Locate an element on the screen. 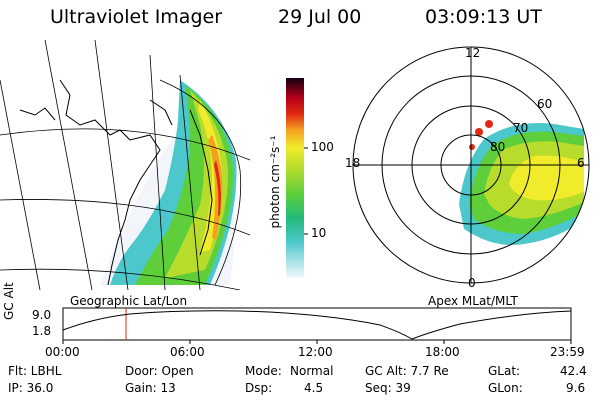  altitude-plot is located at coordinates (317, 325).